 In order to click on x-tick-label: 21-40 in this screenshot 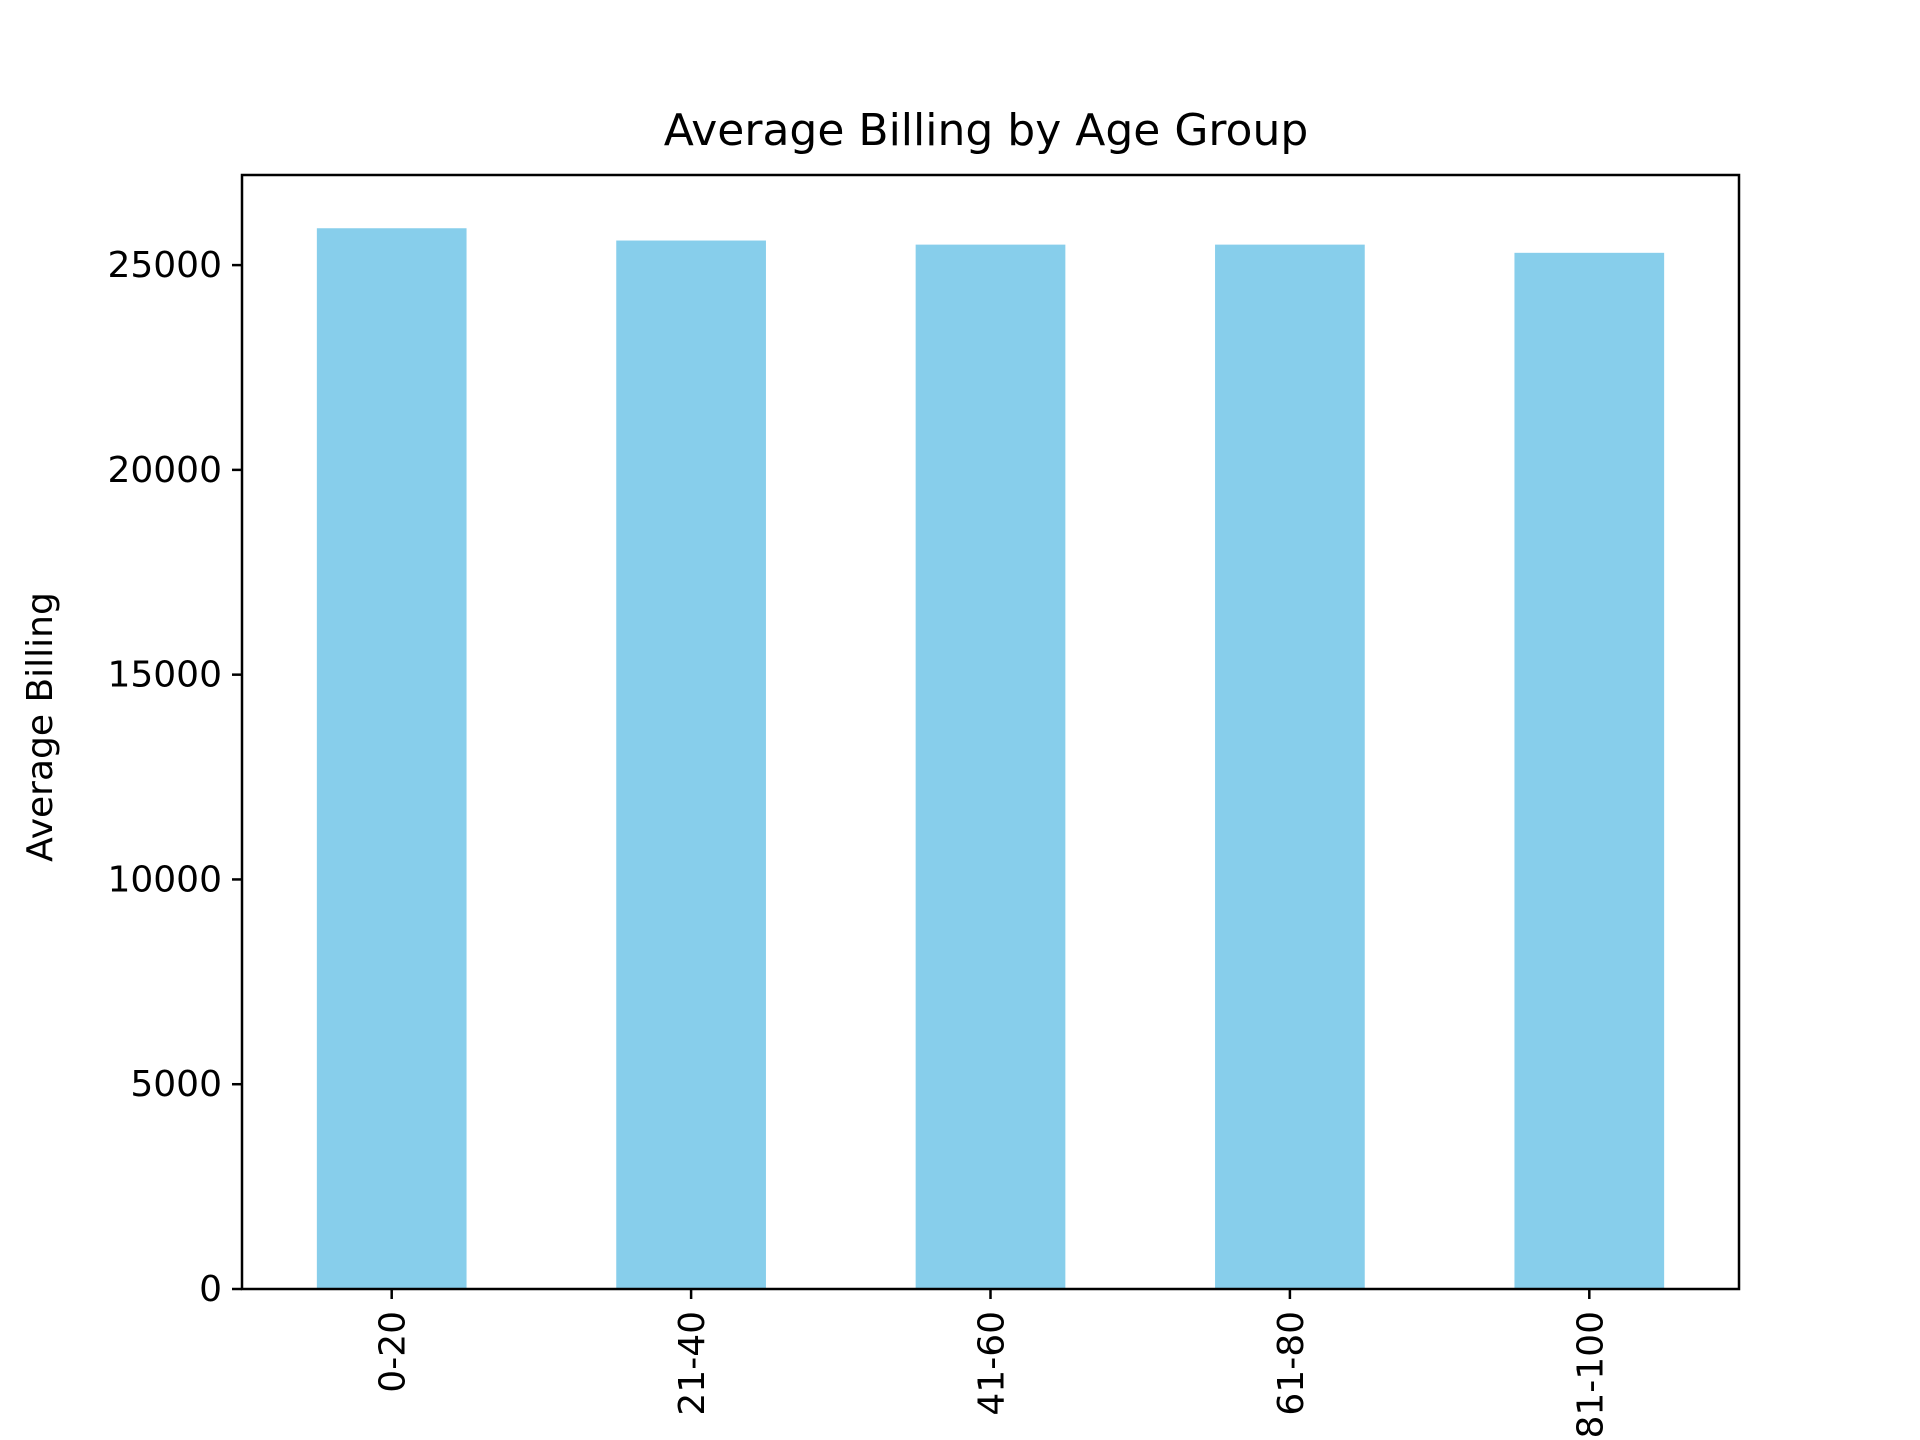, I will do `click(692, 1363)`.